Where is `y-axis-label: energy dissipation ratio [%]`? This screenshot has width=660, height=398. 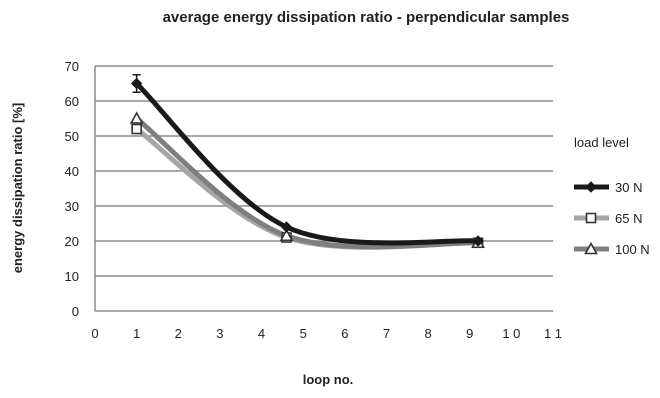 y-axis-label: energy dissipation ratio [%] is located at coordinates (17, 188).